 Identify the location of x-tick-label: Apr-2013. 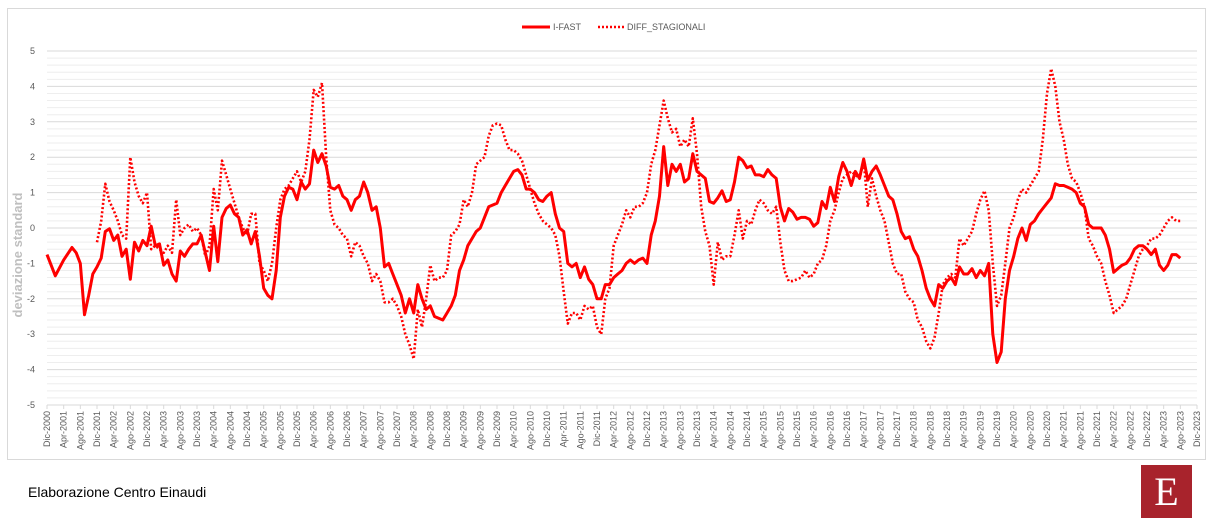
(664, 429).